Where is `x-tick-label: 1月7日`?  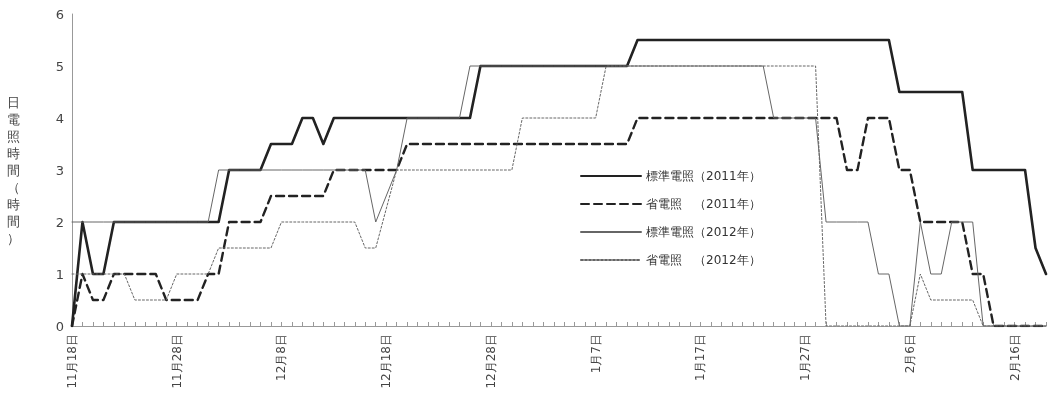
x-tick-label: 1月7日 is located at coordinates (595, 354).